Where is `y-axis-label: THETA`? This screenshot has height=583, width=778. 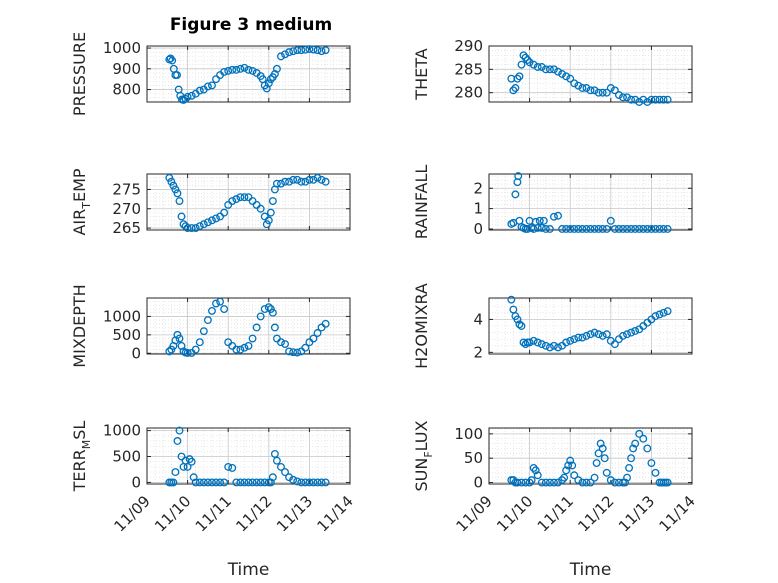
y-axis-label: THETA is located at coordinates (421, 74).